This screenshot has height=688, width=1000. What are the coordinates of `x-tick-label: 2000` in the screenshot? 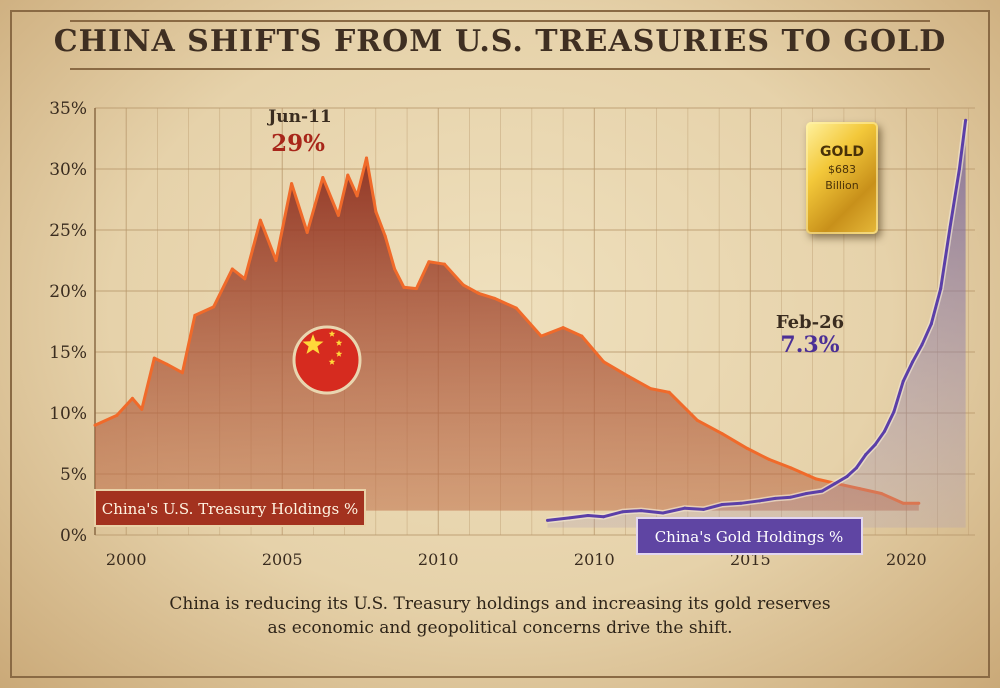 It's located at (126, 559).